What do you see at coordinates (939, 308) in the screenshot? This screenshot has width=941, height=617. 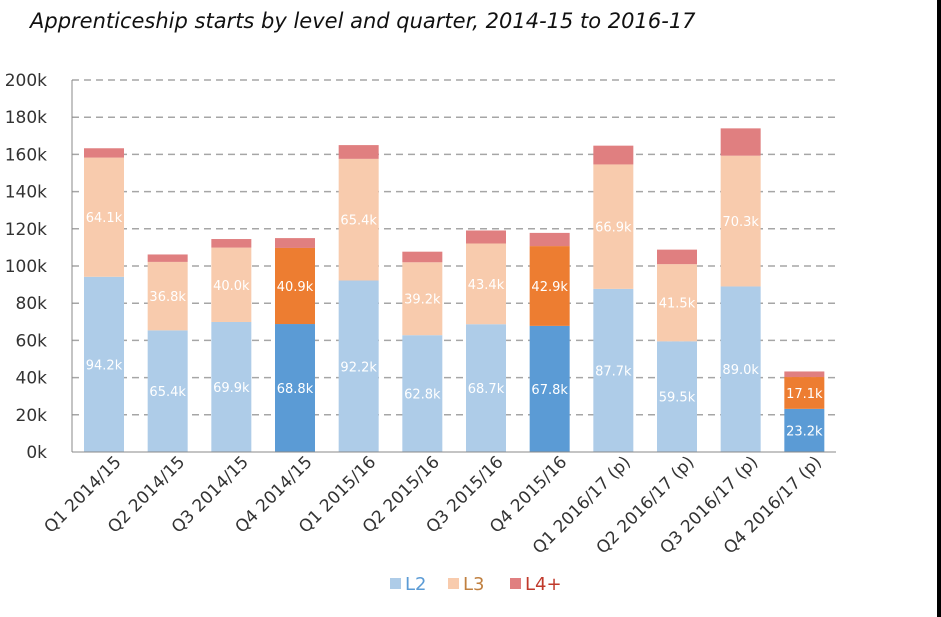 I see `frame-edge` at bounding box center [939, 308].